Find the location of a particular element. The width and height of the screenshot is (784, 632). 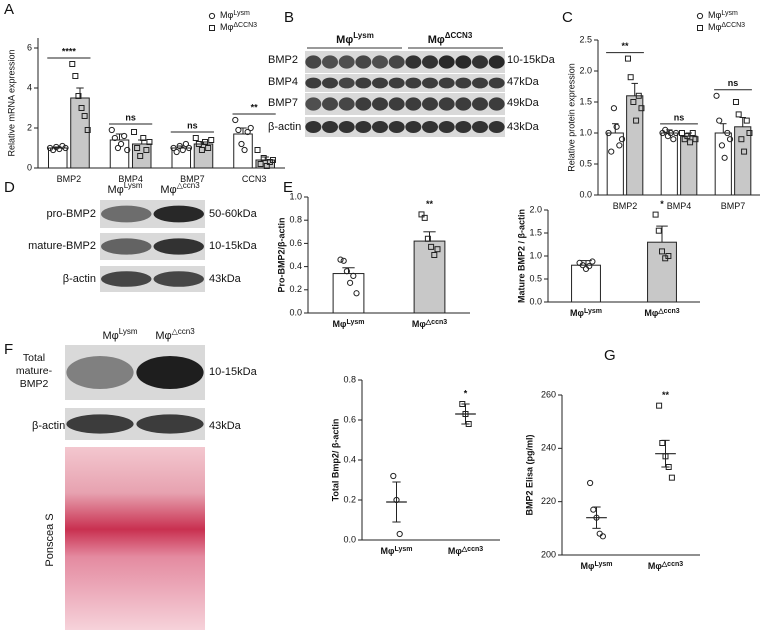

y-axis-label: Mature BMP2 / β-actin is located at coordinates (521, 256).